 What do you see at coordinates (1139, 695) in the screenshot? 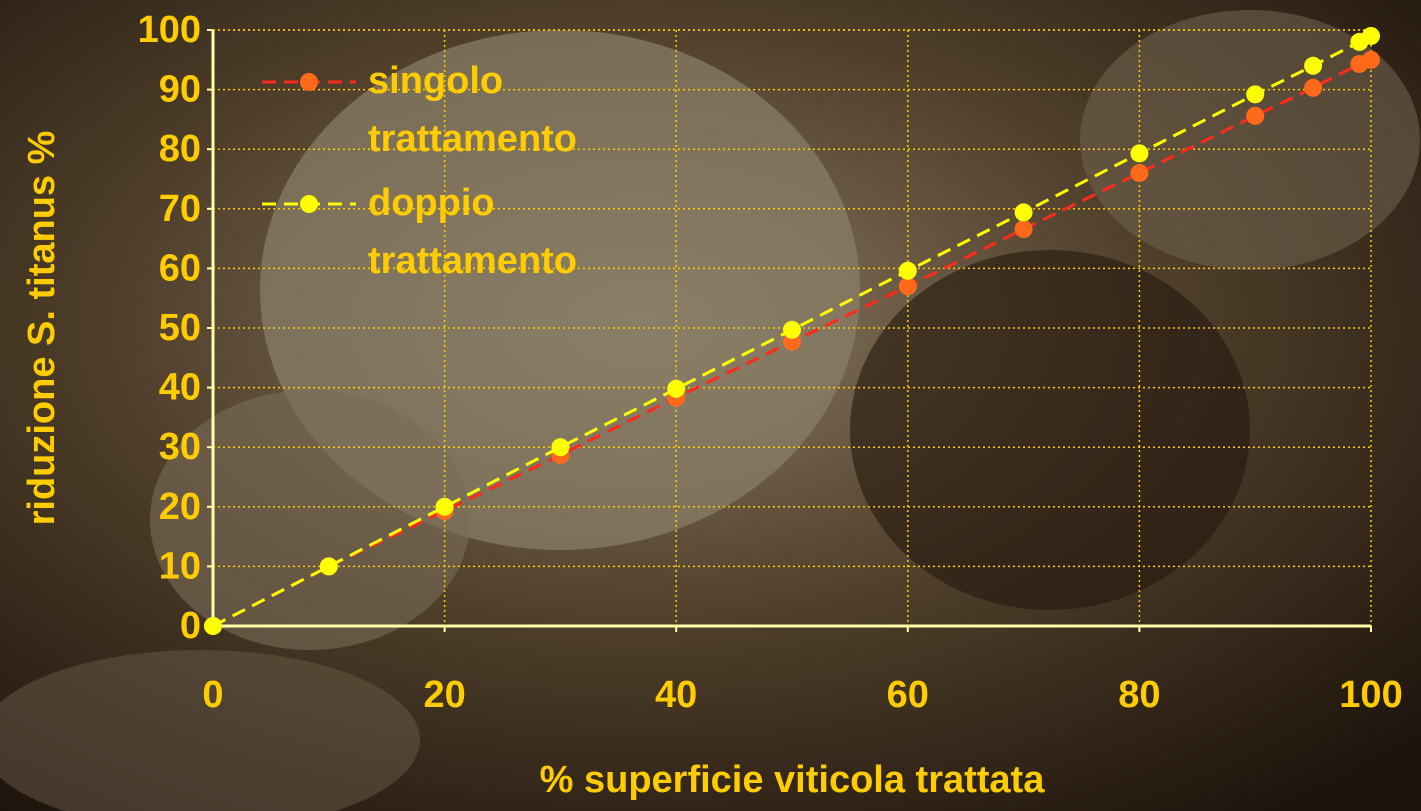
I see `x-tick-label: 80` at bounding box center [1139, 695].